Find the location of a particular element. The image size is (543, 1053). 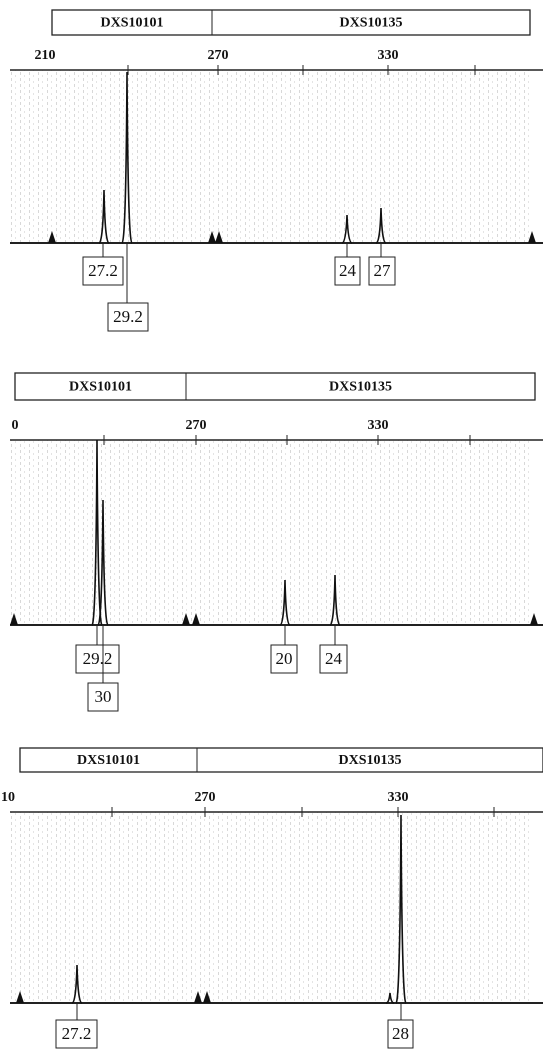

allele-label: 30 is located at coordinates (103, 696).